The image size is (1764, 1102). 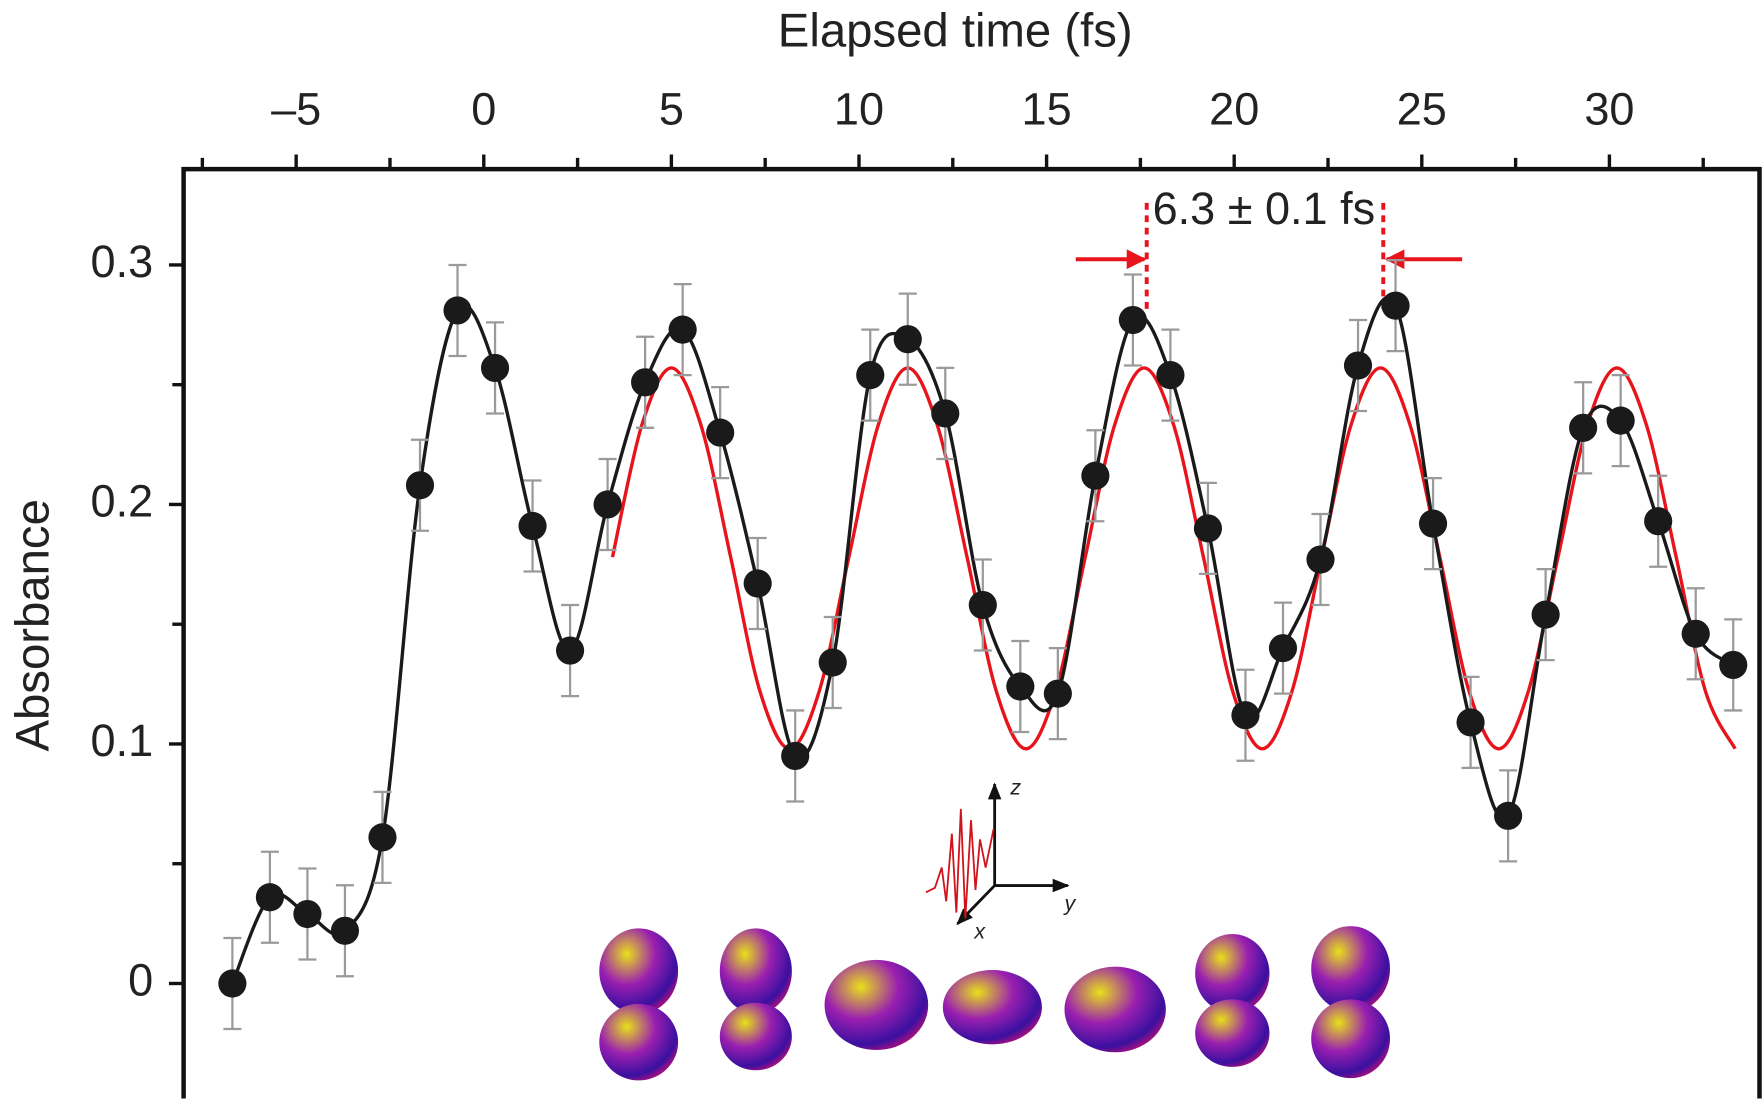 I want to click on y-axis-label: Absorbance, so click(x=33, y=625).